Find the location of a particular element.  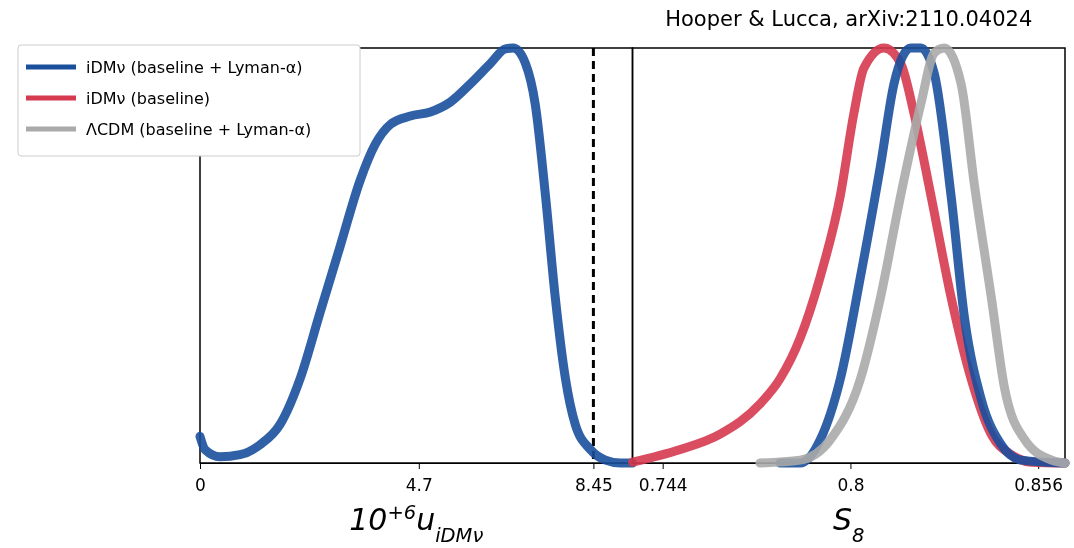

text: Hooper & Lucca, arXiv:2110.04024 is located at coordinates (849, 19).